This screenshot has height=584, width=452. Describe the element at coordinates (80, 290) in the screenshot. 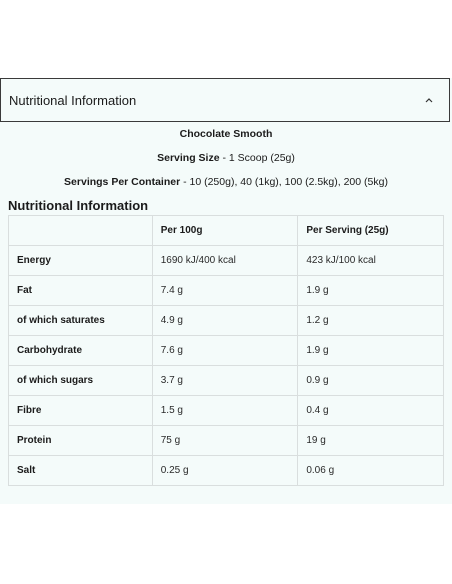

I see `nutrient-name: Fat` at that location.